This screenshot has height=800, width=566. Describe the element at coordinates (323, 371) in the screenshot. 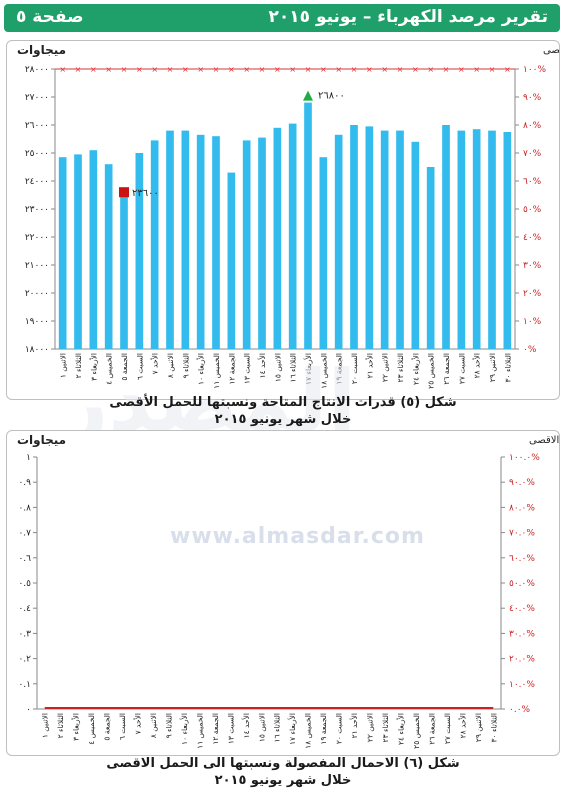

I see `x-tick-label: الخميس ١٨` at that location.